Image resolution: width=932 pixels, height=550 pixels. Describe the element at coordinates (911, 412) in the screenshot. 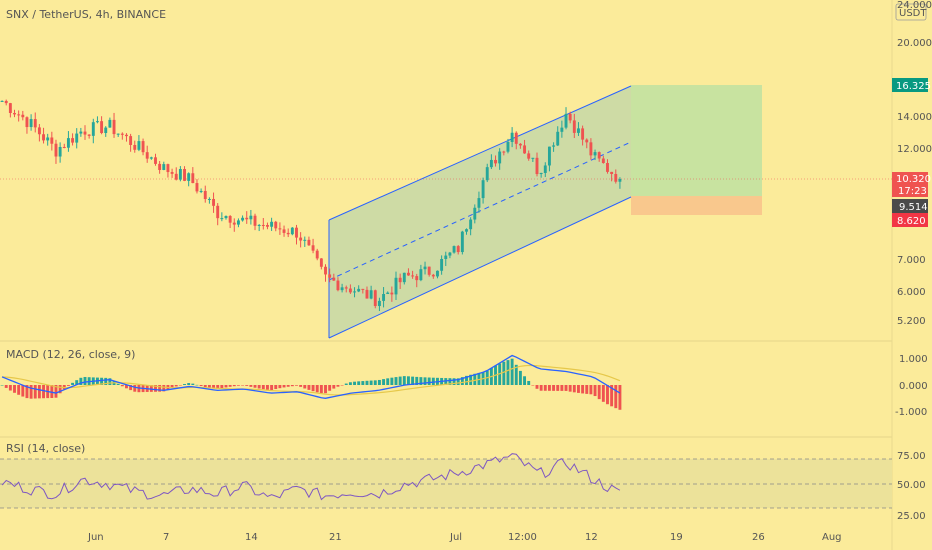

I see `macd-y-tick: -1.000` at that location.